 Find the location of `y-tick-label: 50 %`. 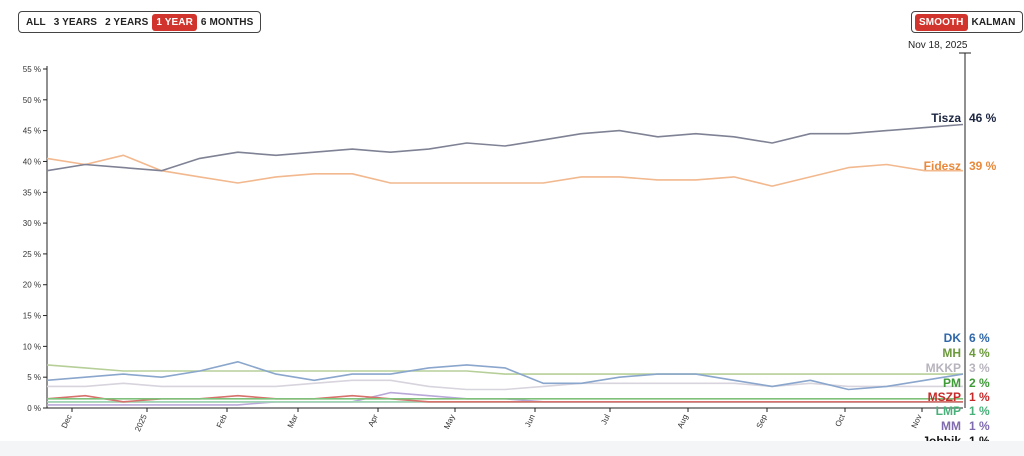

y-tick-label: 50 % is located at coordinates (32, 100).